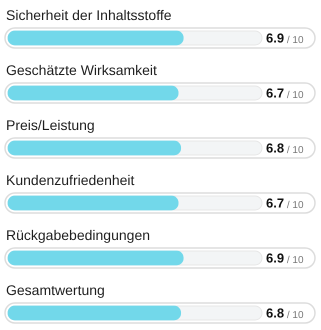 The height and width of the screenshot is (330, 321). Describe the element at coordinates (50, 125) in the screenshot. I see `y-tick-label: Preis/Leistung` at that location.